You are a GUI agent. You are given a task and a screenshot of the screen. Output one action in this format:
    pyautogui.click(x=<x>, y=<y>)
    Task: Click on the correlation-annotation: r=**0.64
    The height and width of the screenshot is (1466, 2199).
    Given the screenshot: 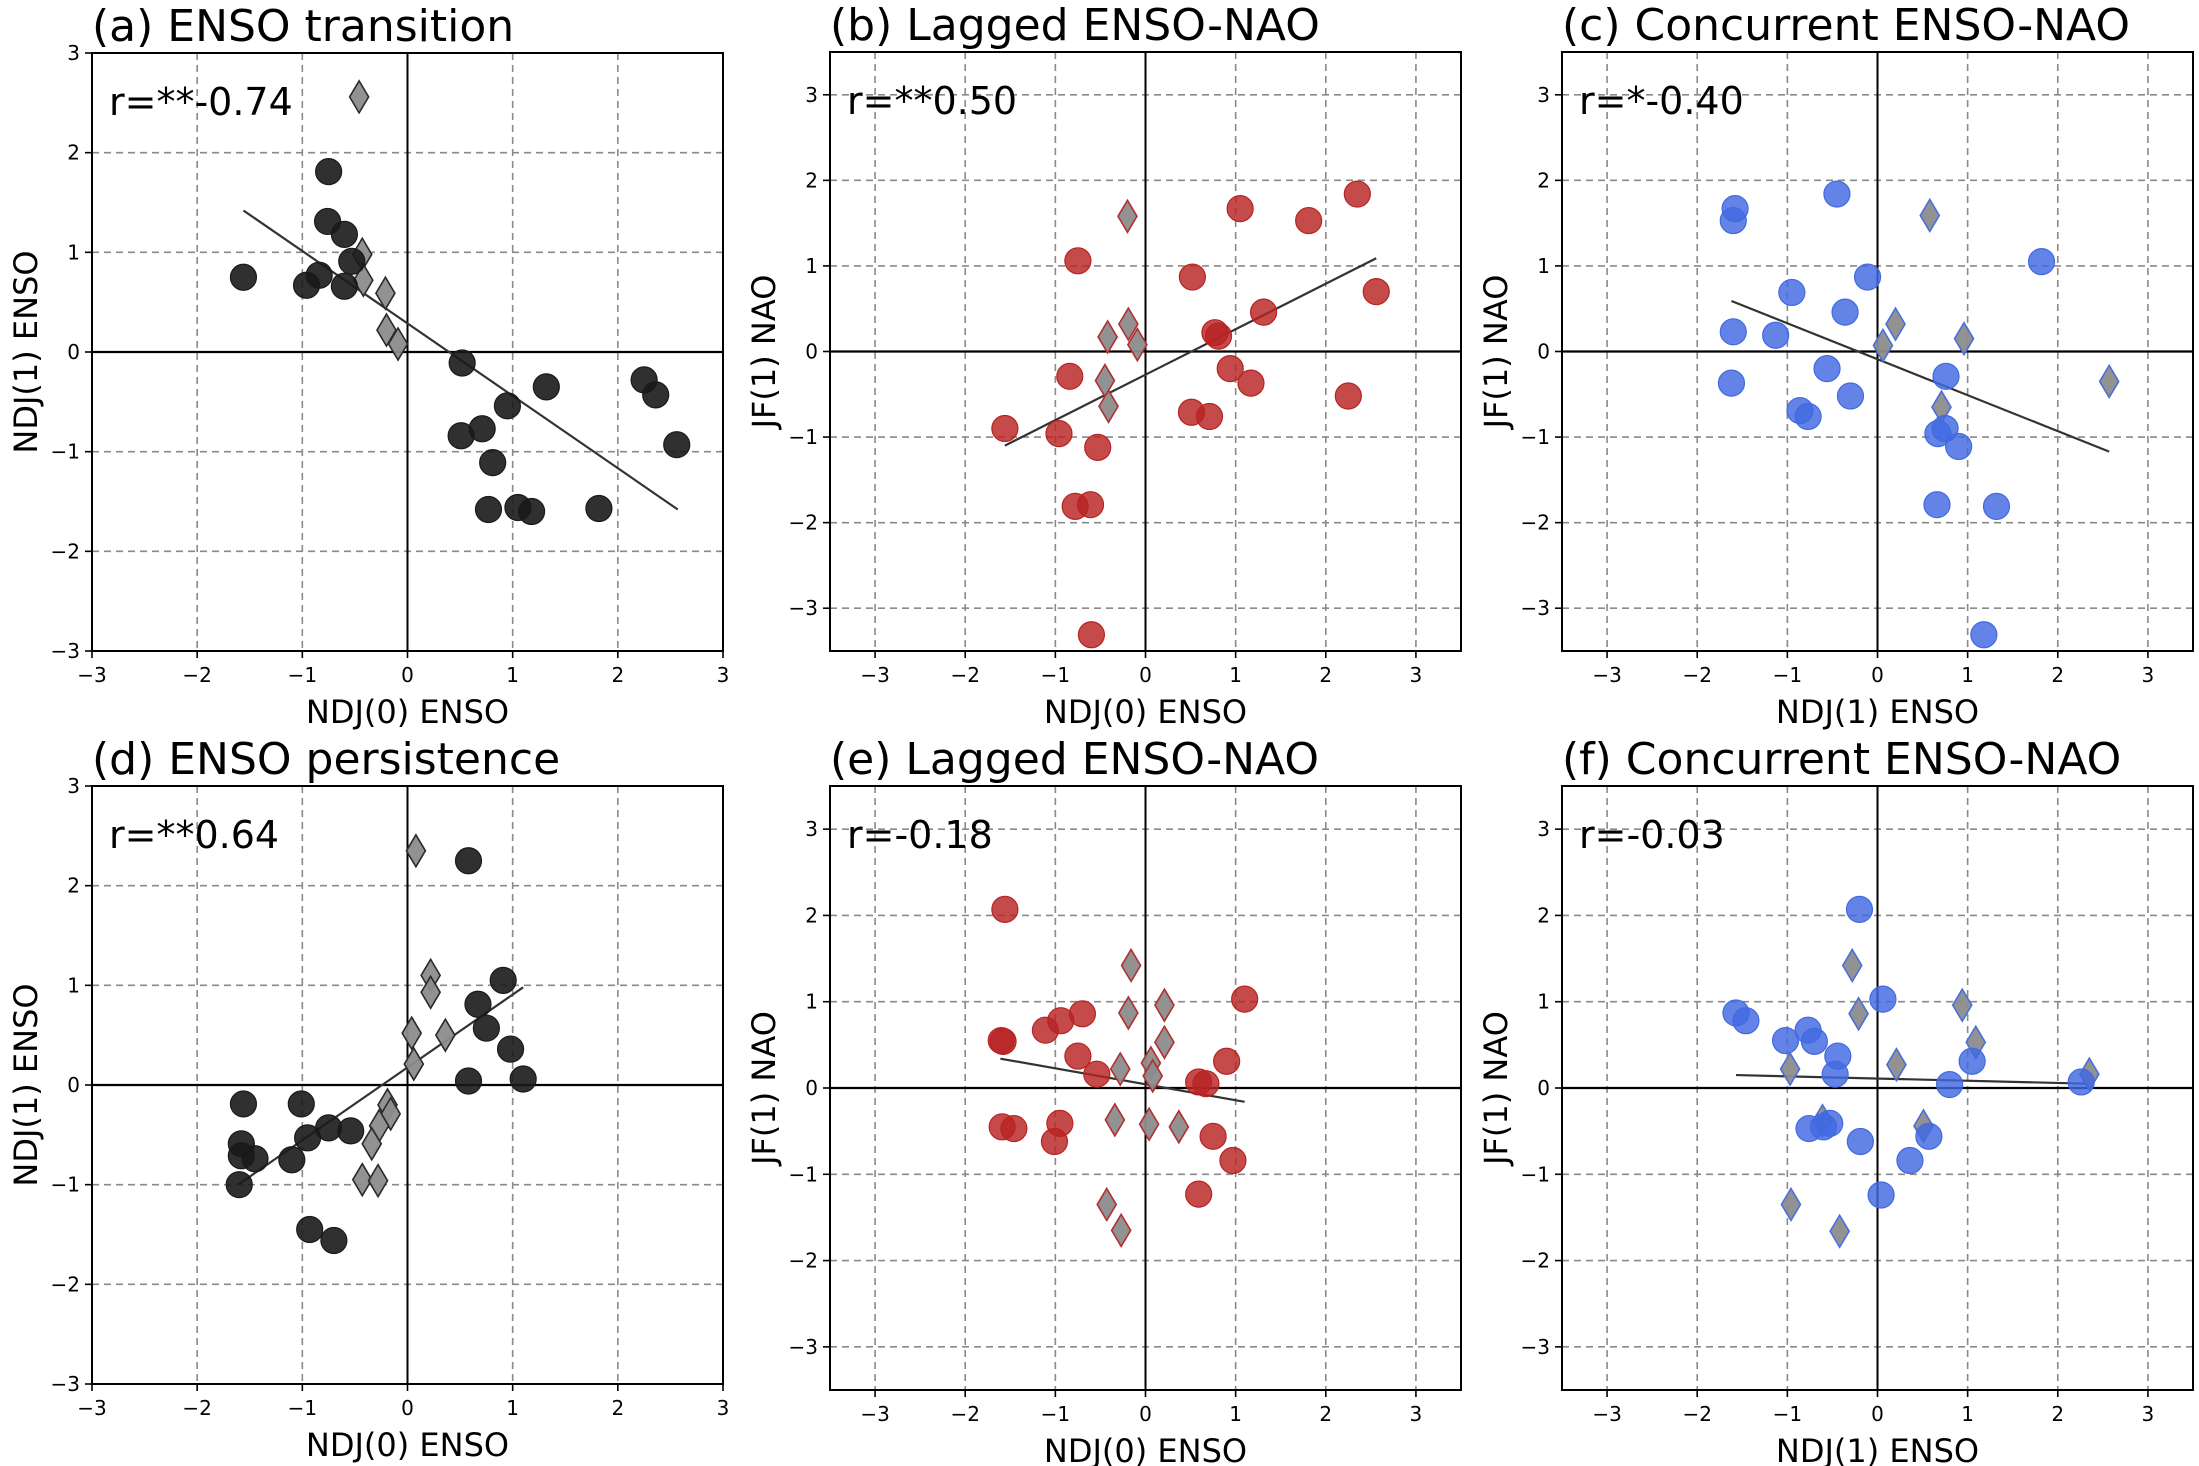 What is the action you would take?
    pyautogui.click(x=194, y=835)
    